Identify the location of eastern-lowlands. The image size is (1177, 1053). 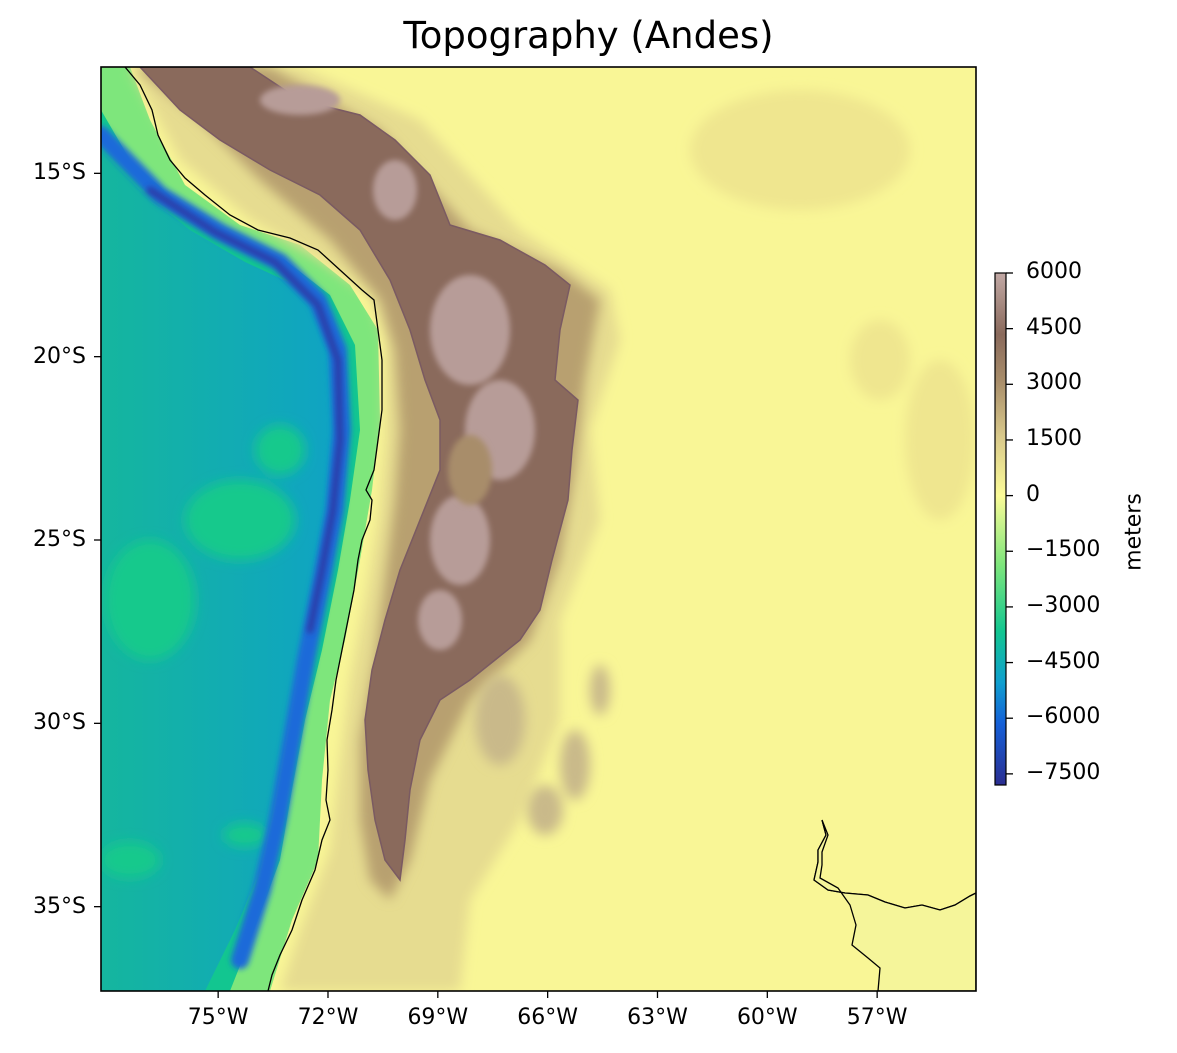
(832, 305).